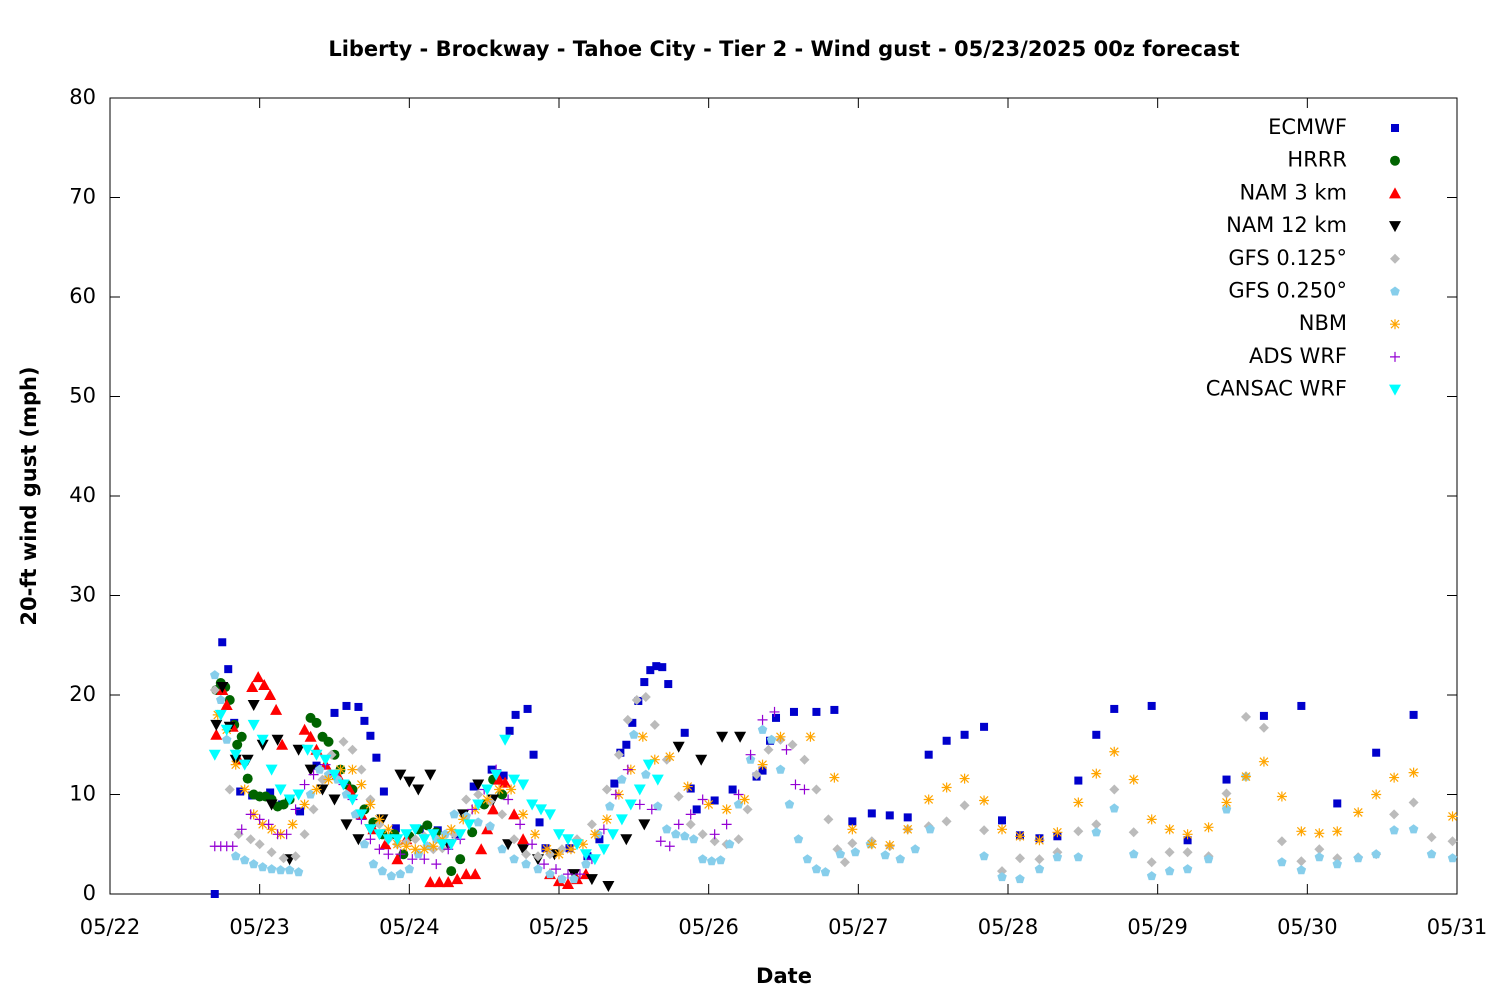 Image resolution: width=1500 pixels, height=1004 pixels. Describe the element at coordinates (1287, 291) in the screenshot. I see `legend-label: GFS 0.250°` at that location.